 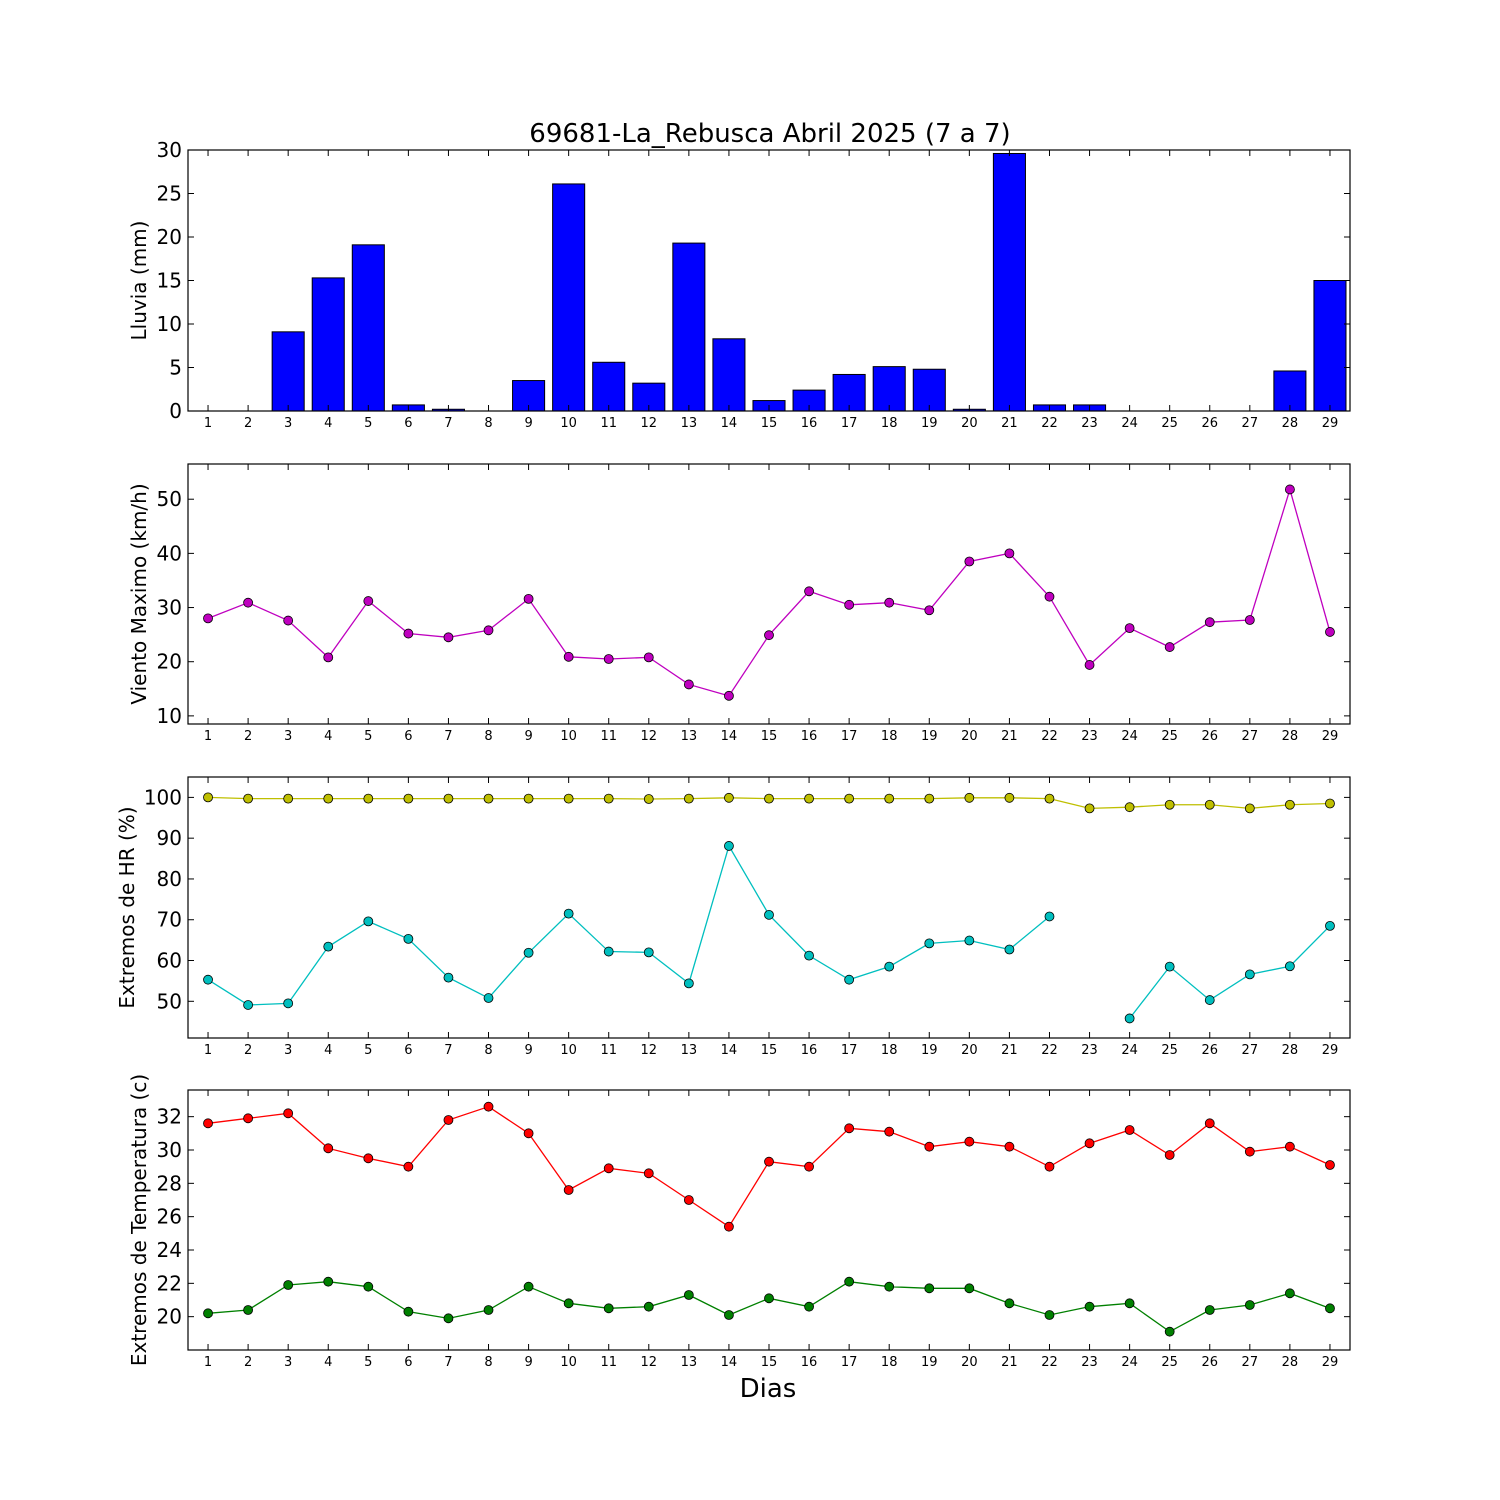 I want to click on x-tick-label: 25, so click(x=1169, y=423).